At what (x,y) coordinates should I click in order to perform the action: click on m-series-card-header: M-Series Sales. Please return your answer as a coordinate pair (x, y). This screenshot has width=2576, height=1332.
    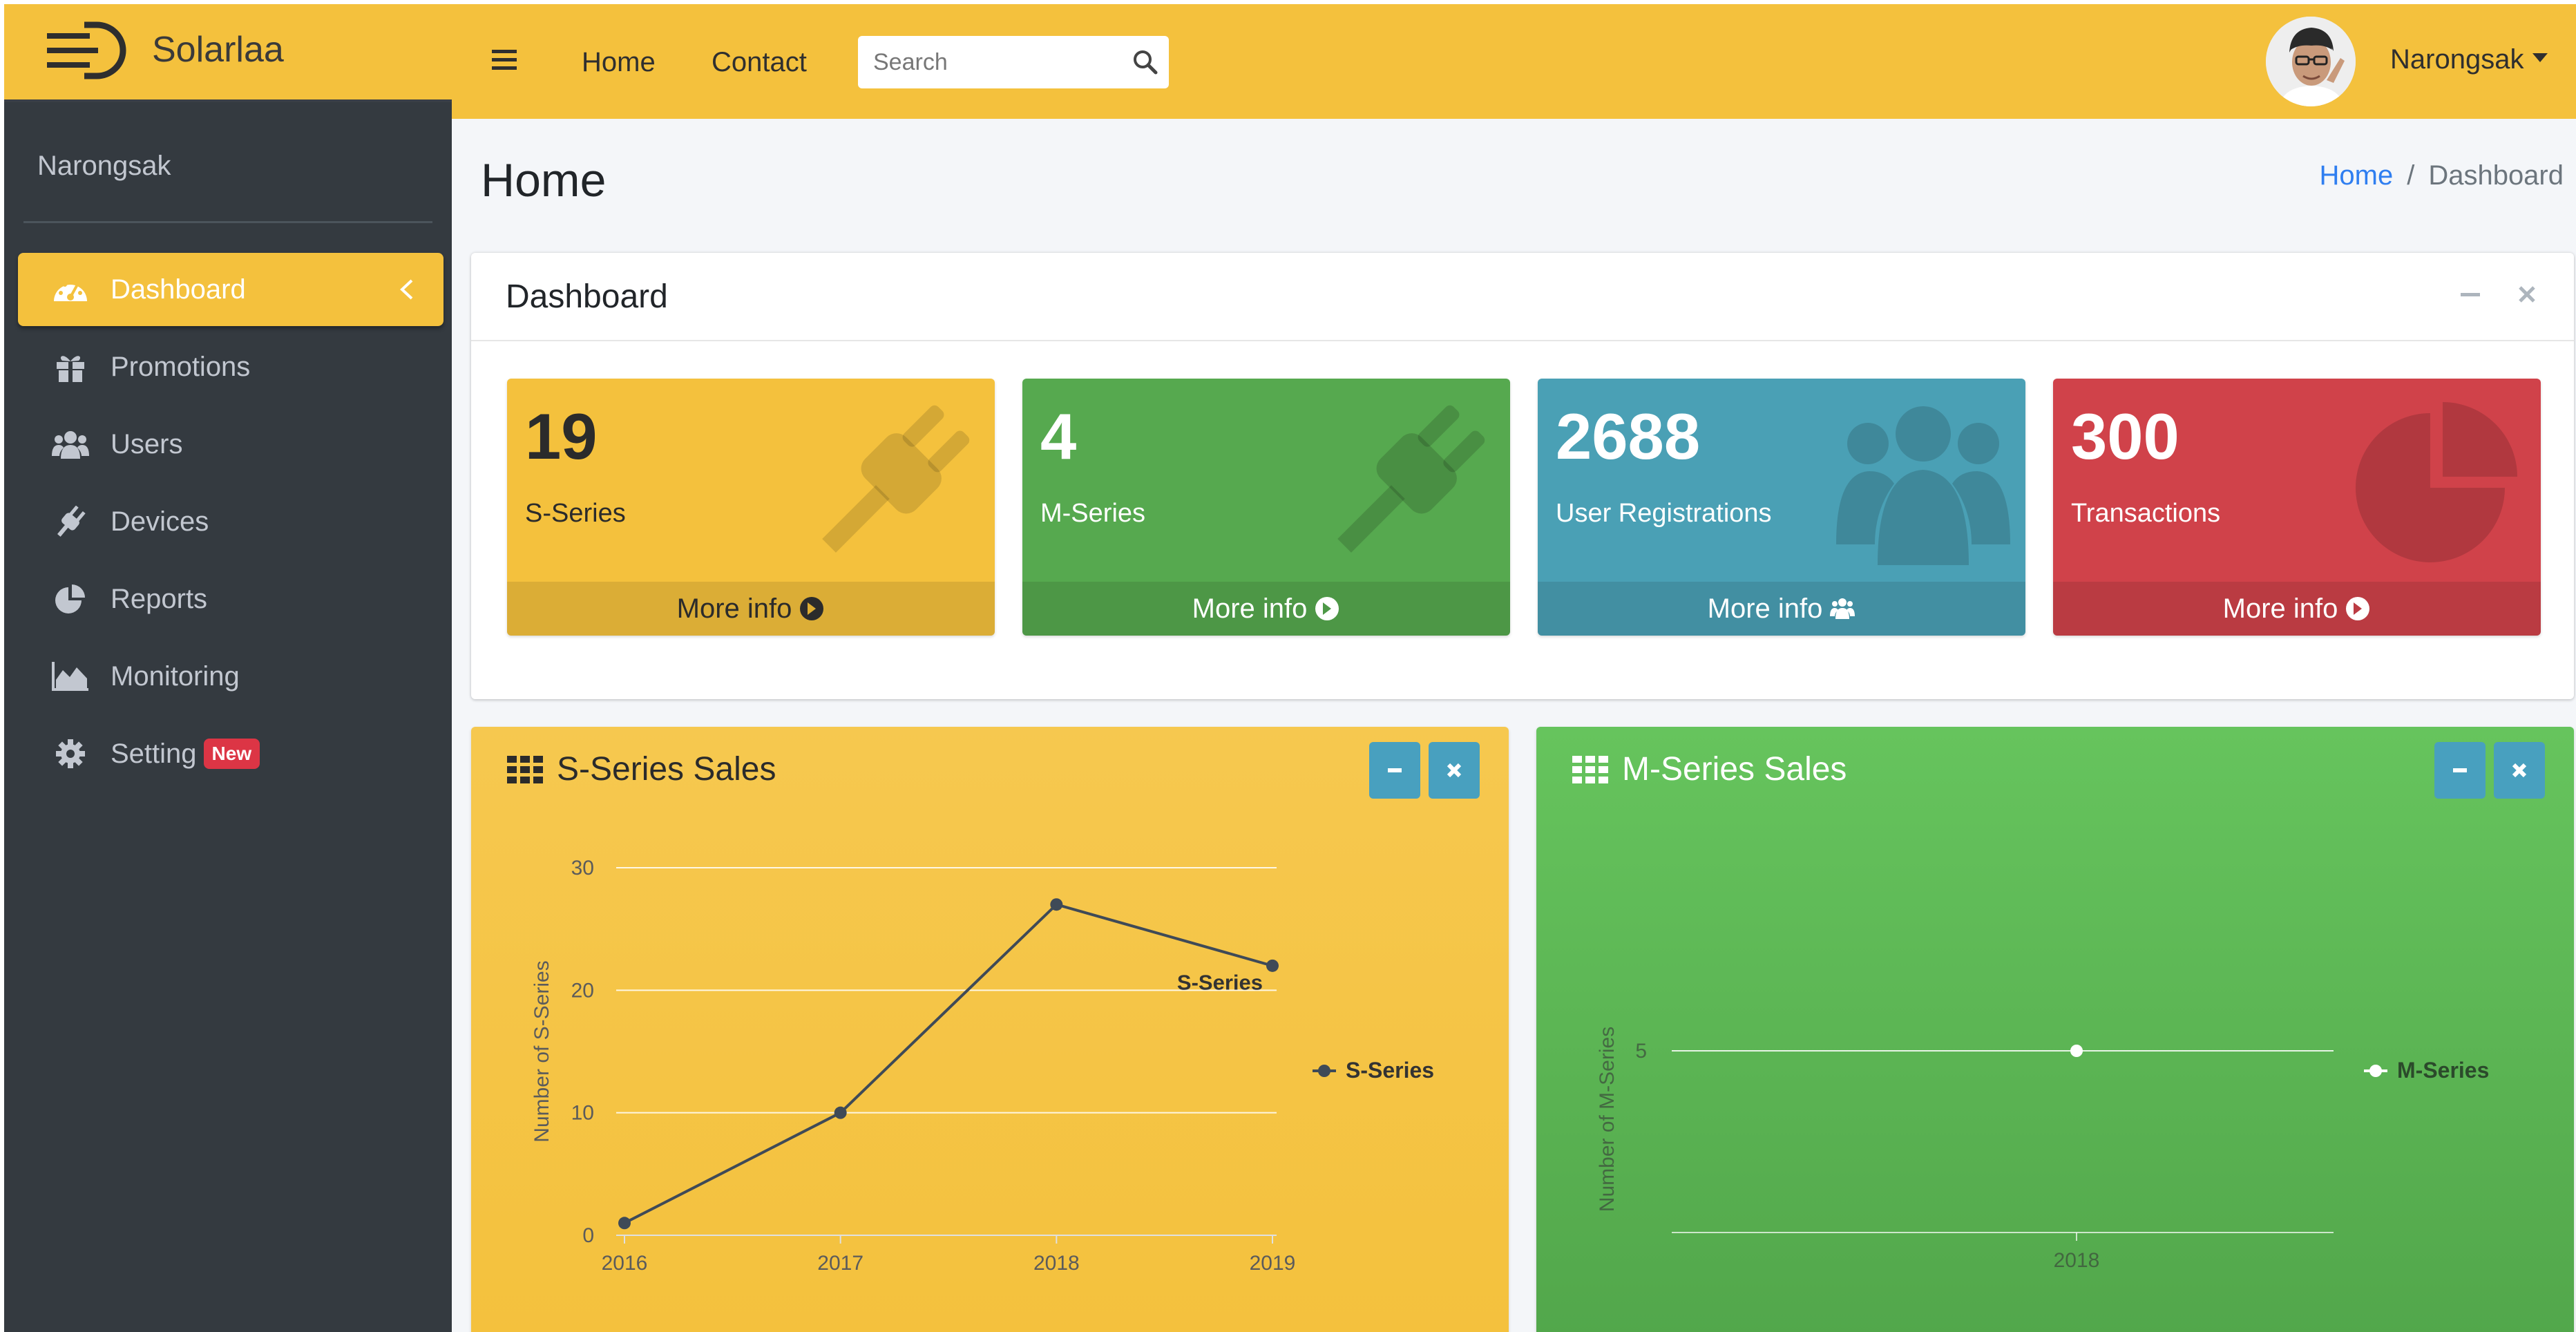
    Looking at the image, I should click on (2055, 772).